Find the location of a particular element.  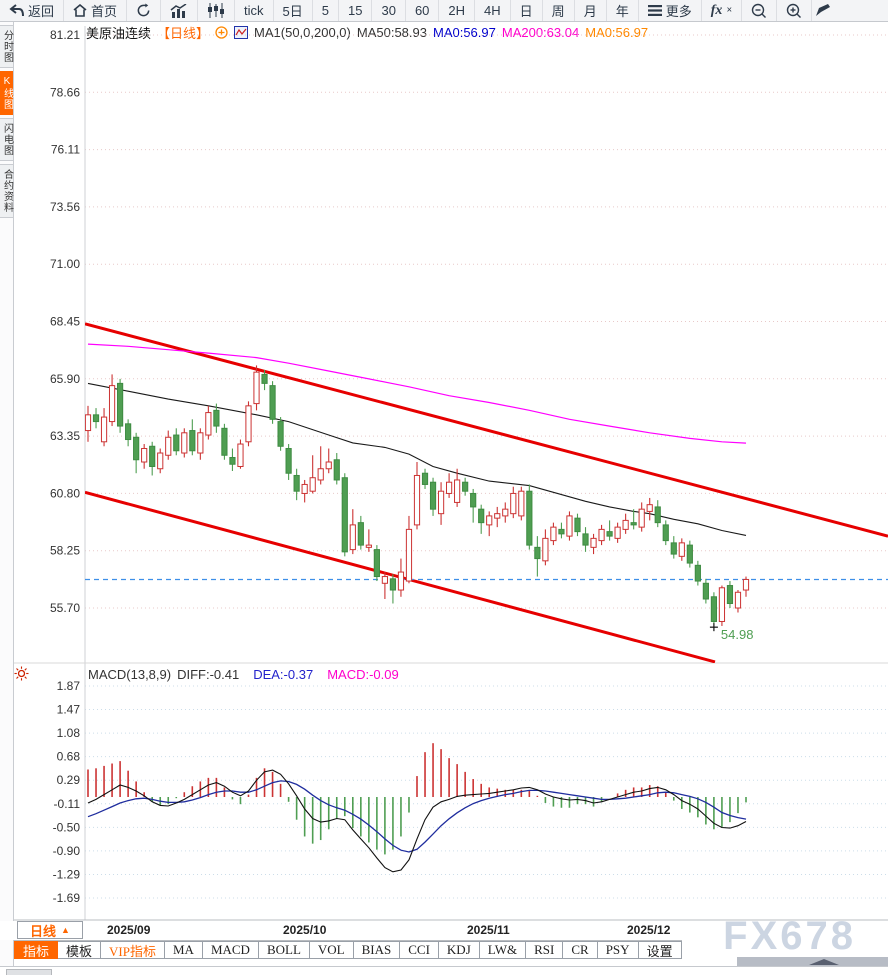

year-label: 年 is located at coordinates (622, 11).